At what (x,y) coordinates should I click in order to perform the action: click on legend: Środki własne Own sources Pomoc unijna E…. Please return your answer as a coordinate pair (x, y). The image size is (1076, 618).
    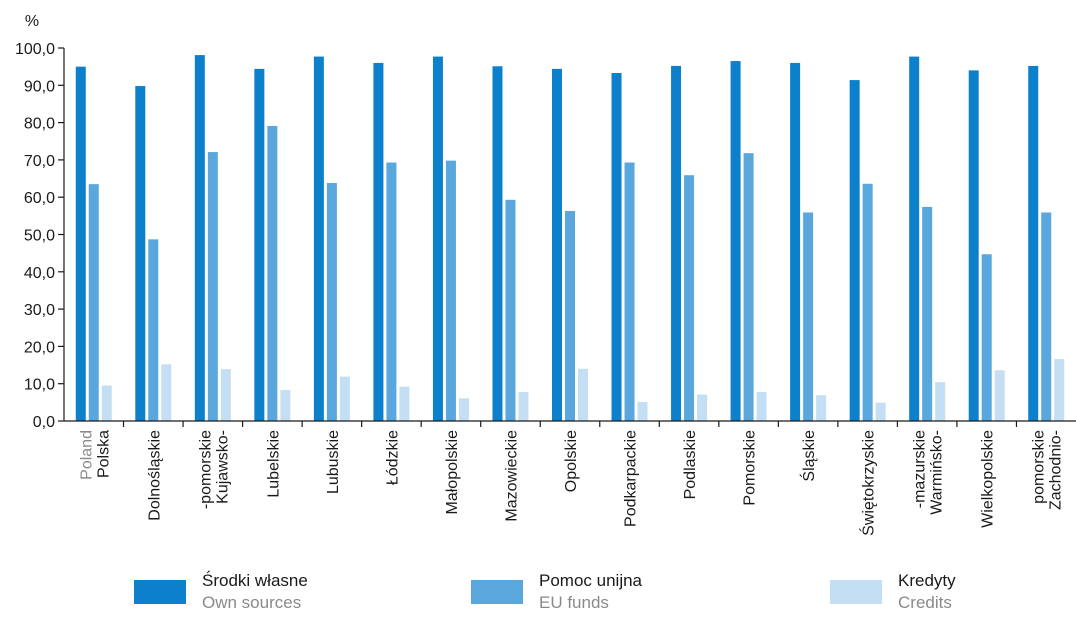
    Looking at the image, I should click on (538, 594).